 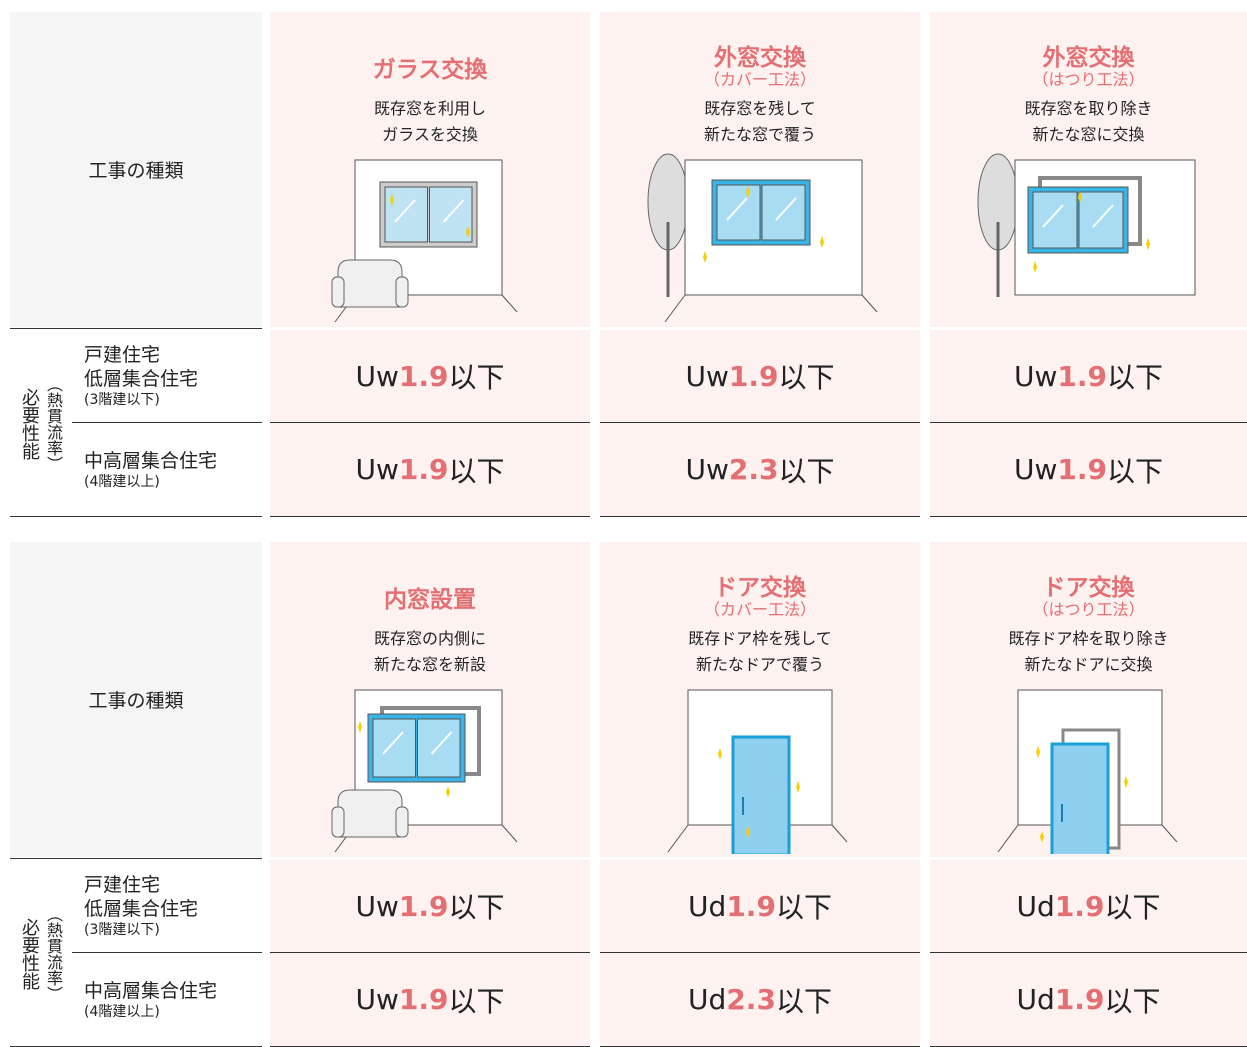 I want to click on column-header: ガラス交換既存窓を利用し ガラスを交換, so click(x=430, y=169).